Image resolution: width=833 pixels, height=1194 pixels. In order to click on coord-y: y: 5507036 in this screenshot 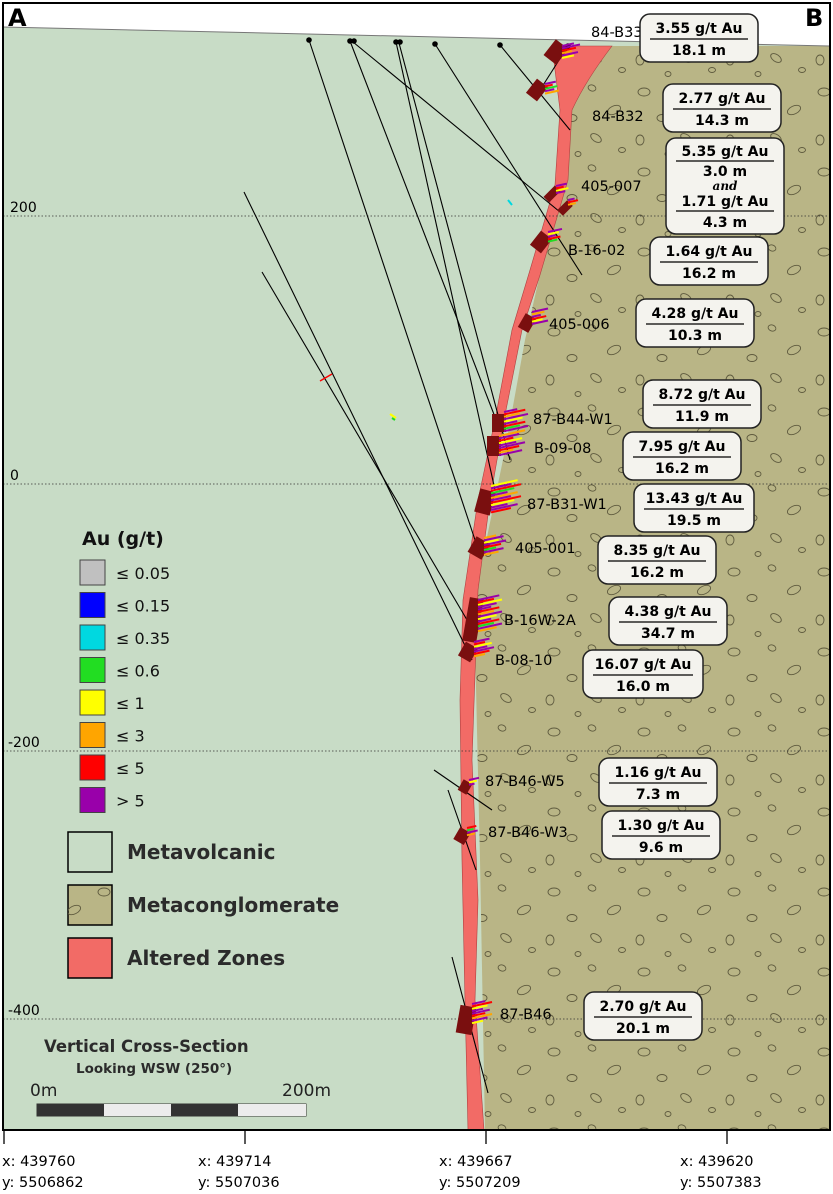, I will do `click(239, 1183)`.